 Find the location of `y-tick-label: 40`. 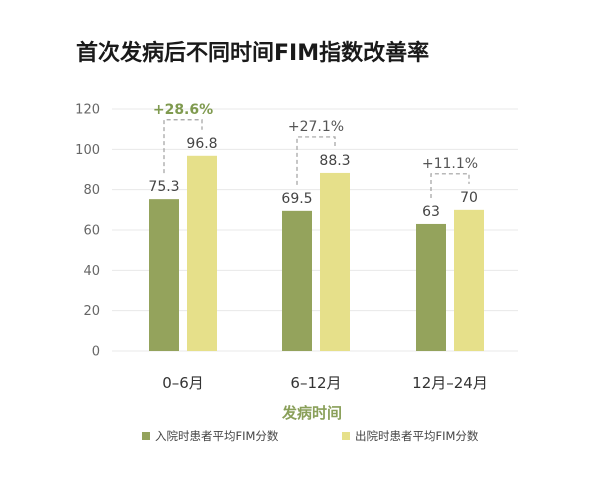

y-tick-label: 40 is located at coordinates (91, 271).